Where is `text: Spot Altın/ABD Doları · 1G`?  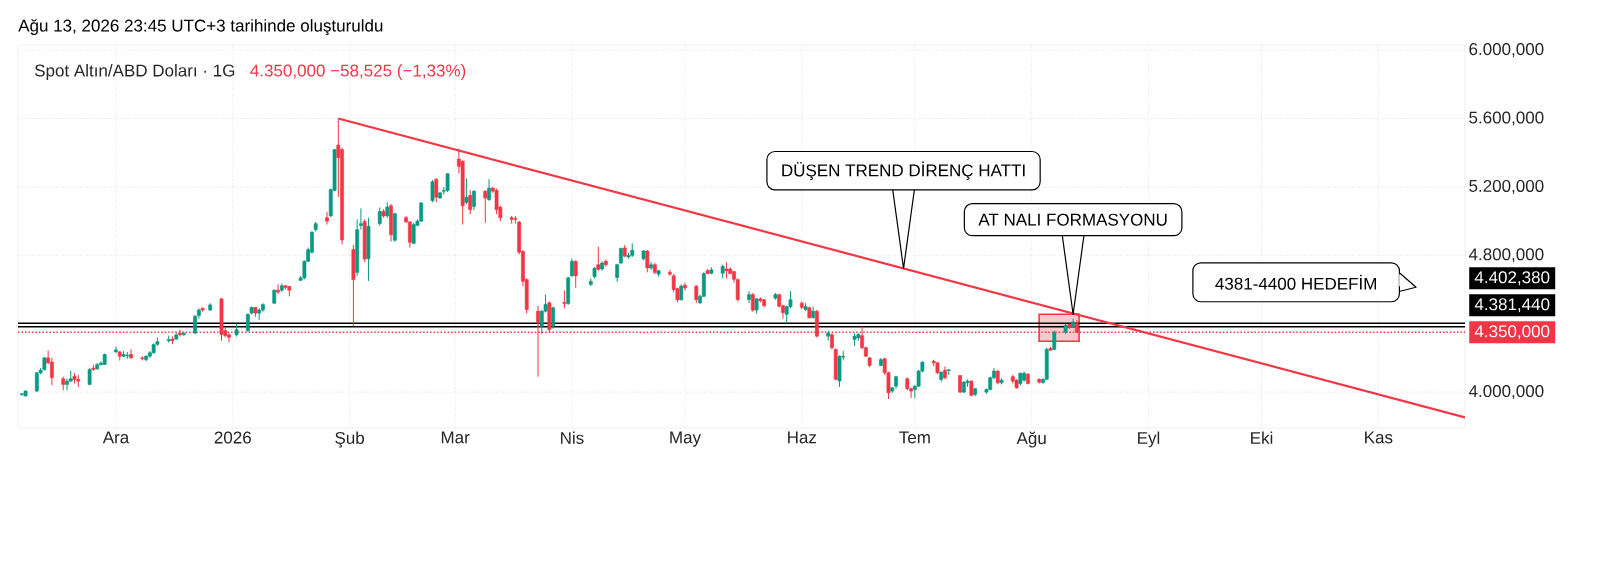 text: Spot Altın/ABD Doları · 1G is located at coordinates (134, 72).